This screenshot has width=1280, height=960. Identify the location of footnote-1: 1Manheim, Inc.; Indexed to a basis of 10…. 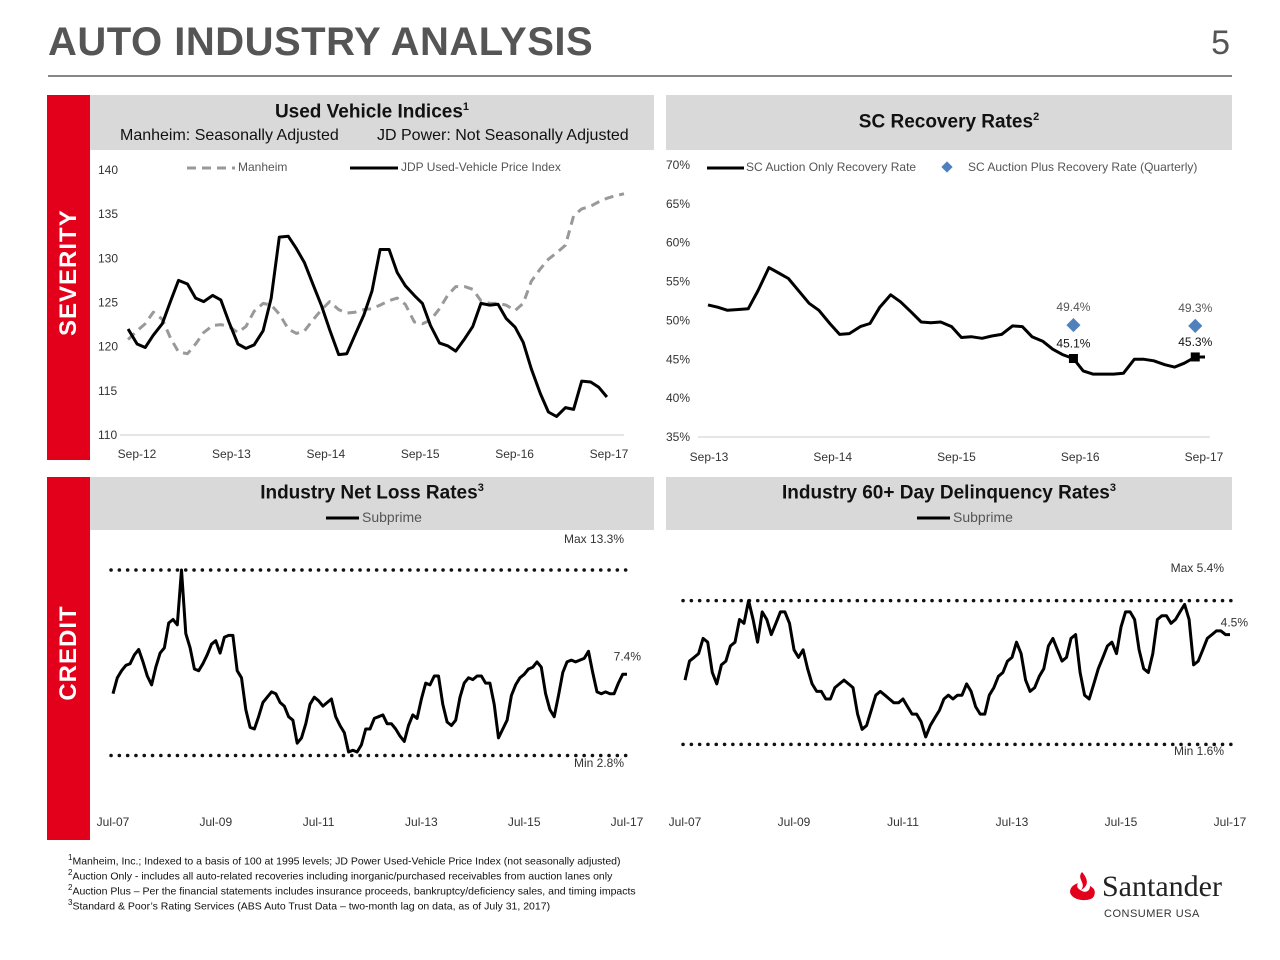
(344, 860).